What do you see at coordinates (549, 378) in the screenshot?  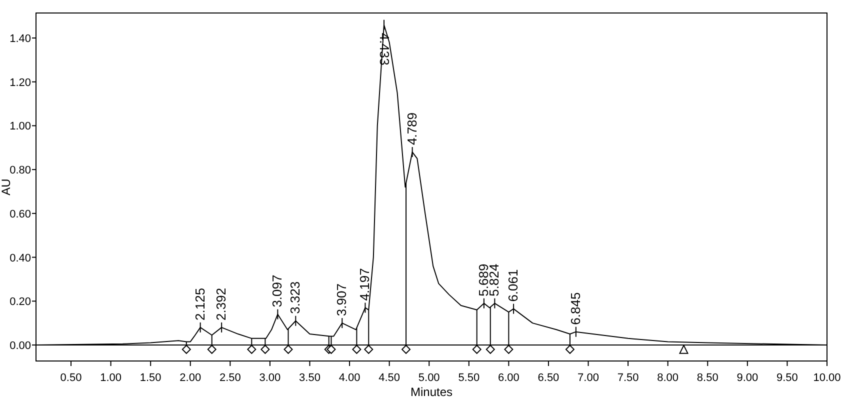 I see `x-tick-label: 6.50` at bounding box center [549, 378].